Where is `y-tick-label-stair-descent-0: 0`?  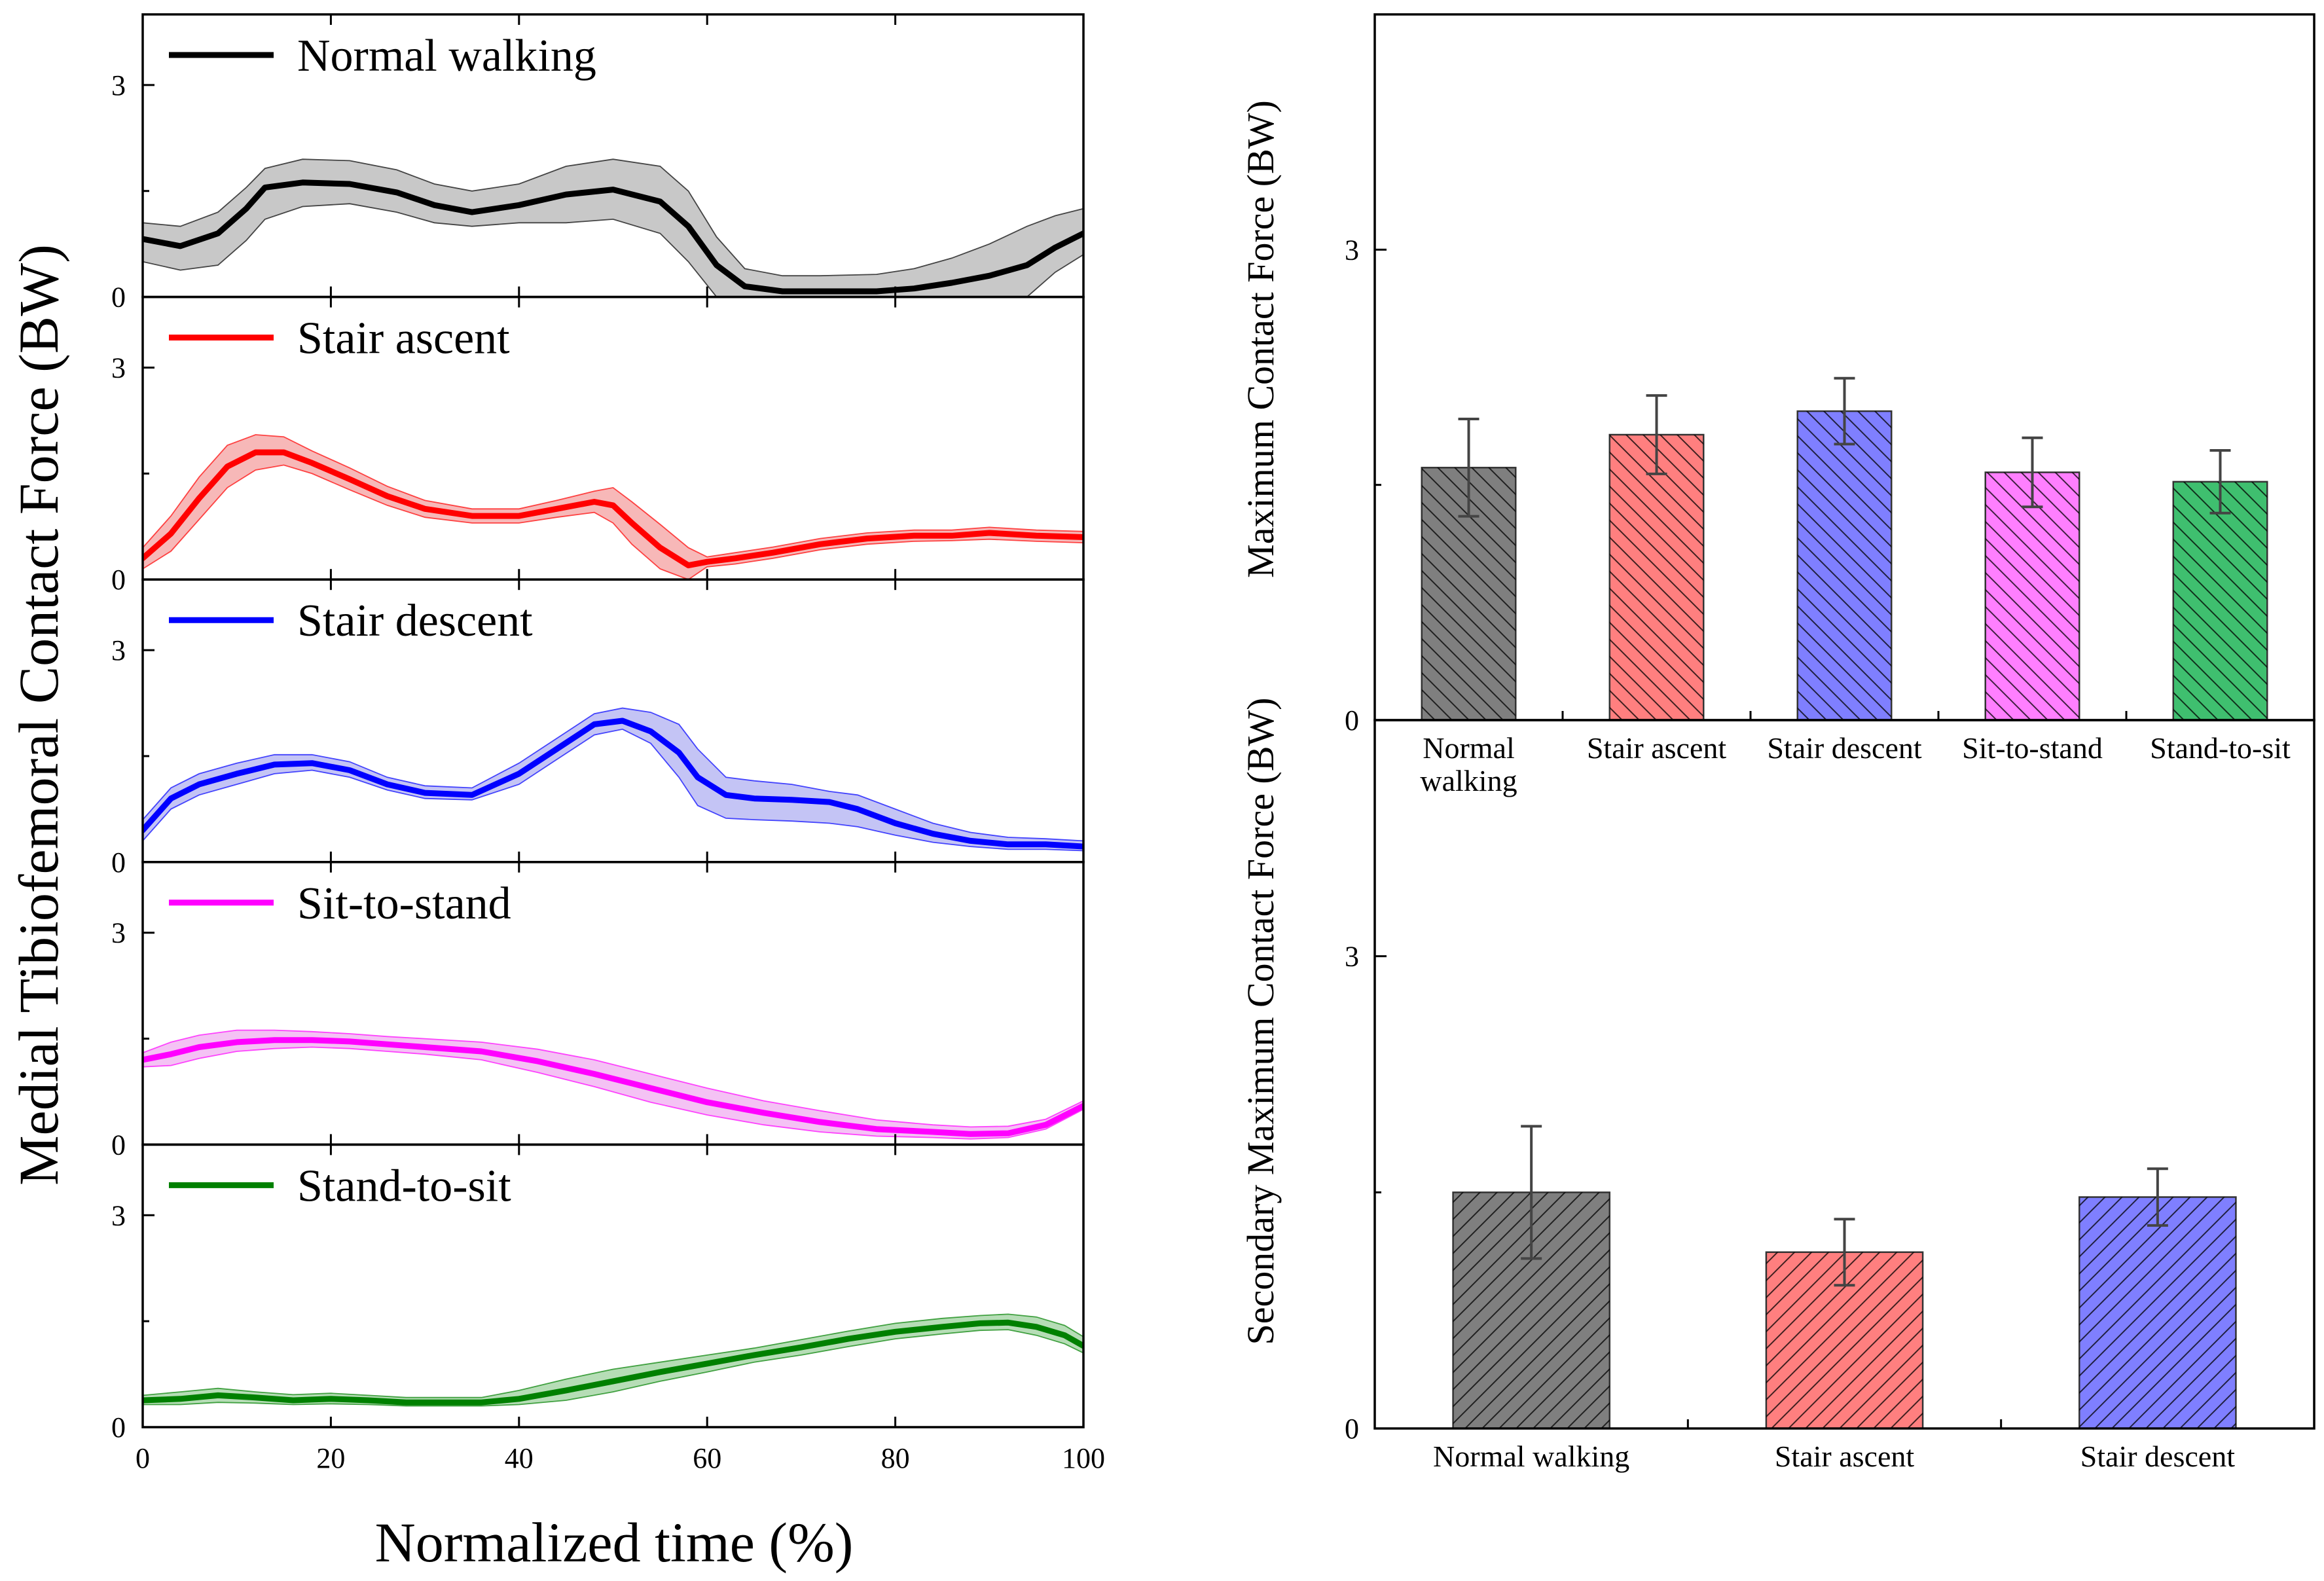
y-tick-label-stair-descent-0: 0 is located at coordinates (118, 862).